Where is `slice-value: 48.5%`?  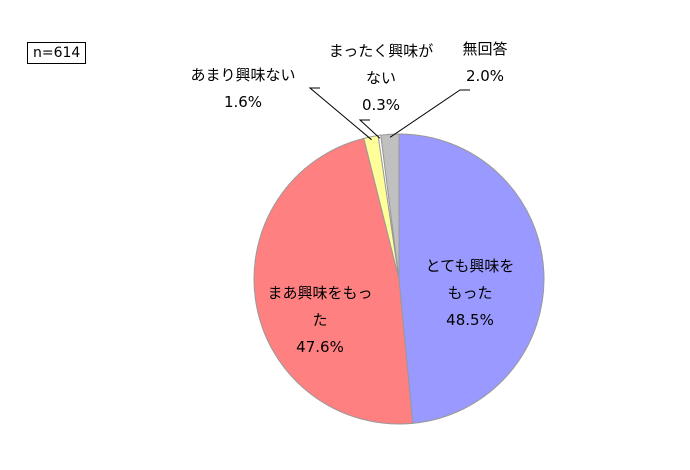 slice-value: 48.5% is located at coordinates (470, 320).